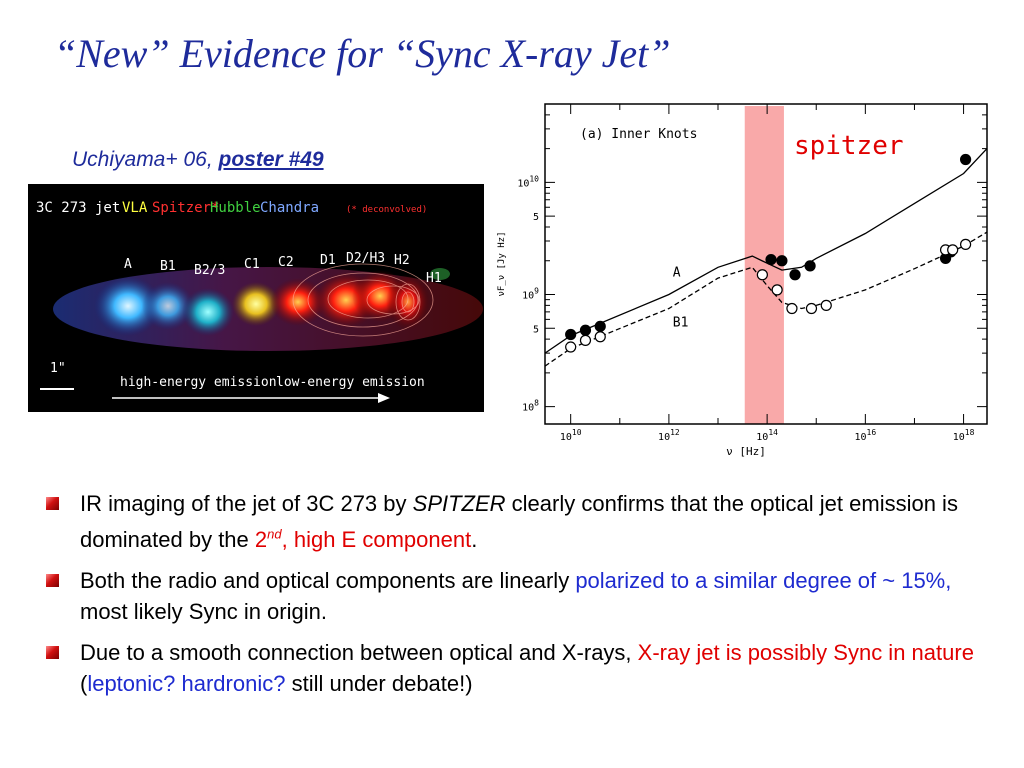 This screenshot has width=1024, height=768. I want to click on x-tick-label: 1018, so click(964, 435).